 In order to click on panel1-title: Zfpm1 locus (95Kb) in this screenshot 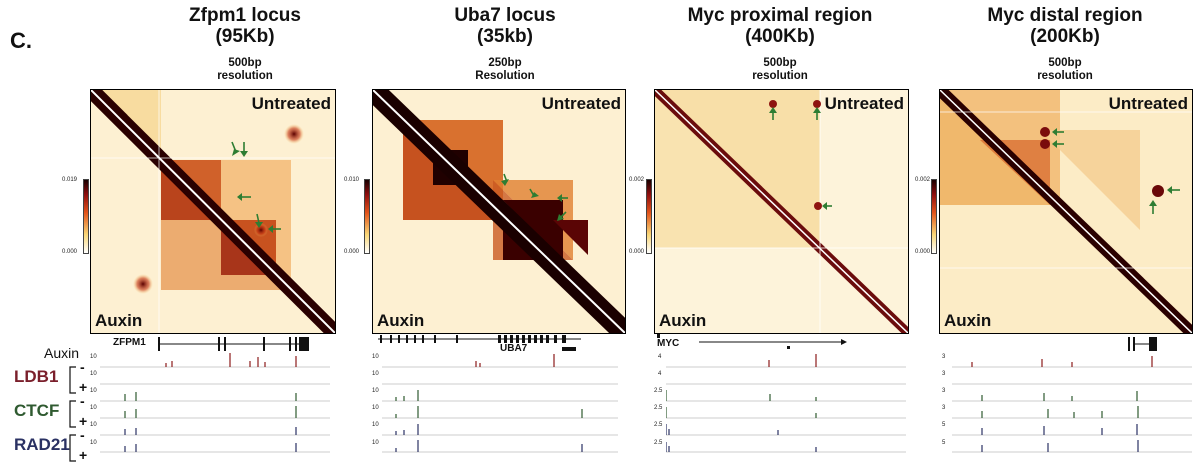, I will do `click(245, 26)`.